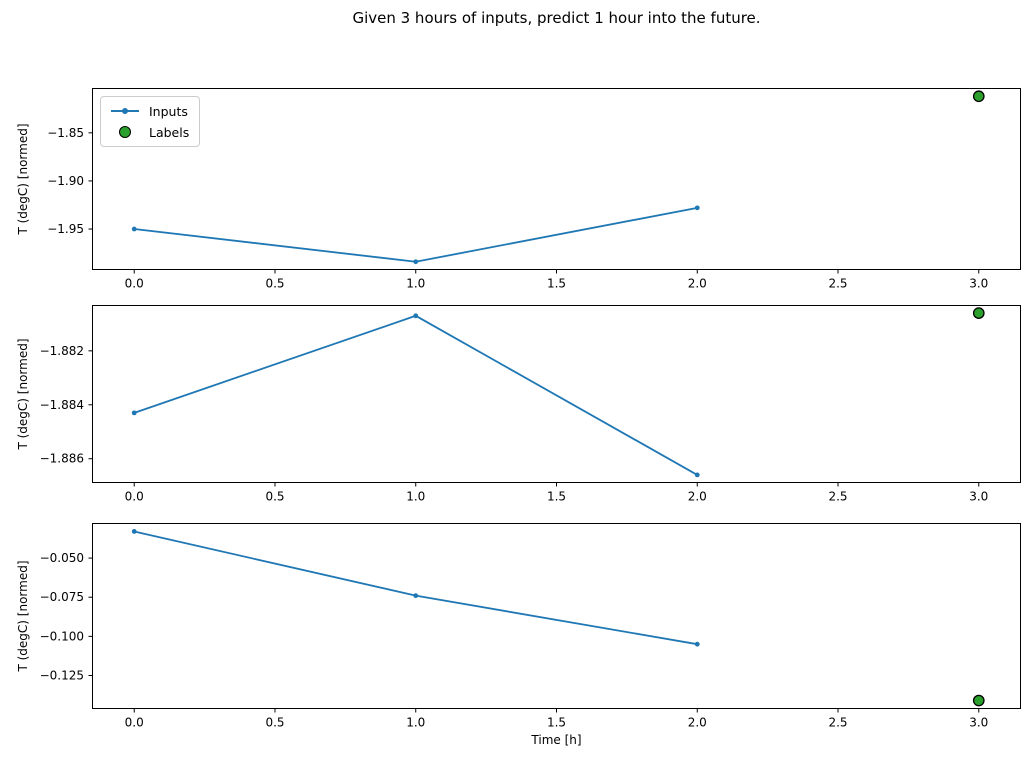 The width and height of the screenshot is (1030, 759). I want to click on legend-item-labels: Labels, so click(149, 132).